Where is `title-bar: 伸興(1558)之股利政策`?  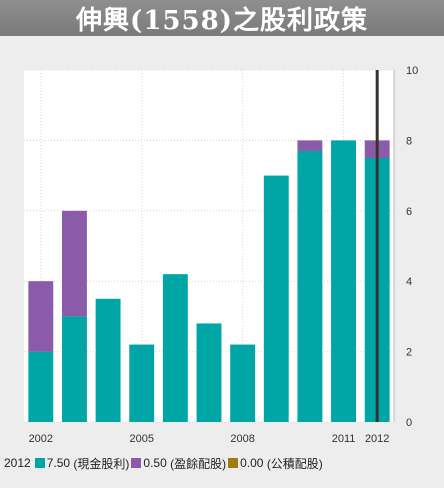
title-bar: 伸興(1558)之股利政策 is located at coordinates (222, 18).